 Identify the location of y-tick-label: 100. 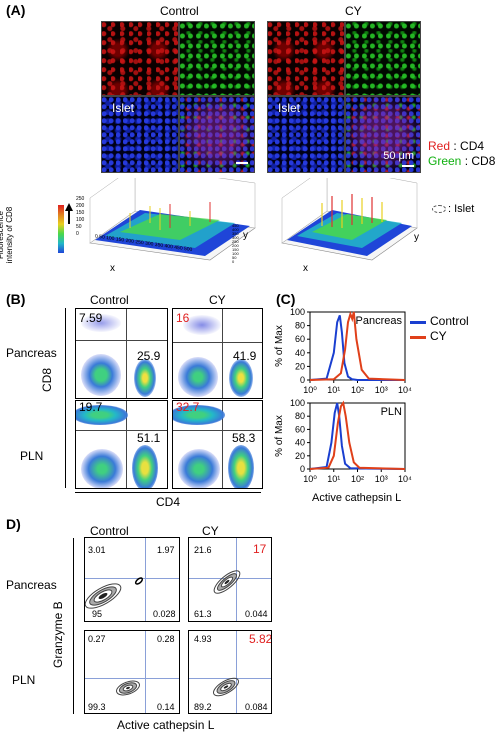
(297, 403).